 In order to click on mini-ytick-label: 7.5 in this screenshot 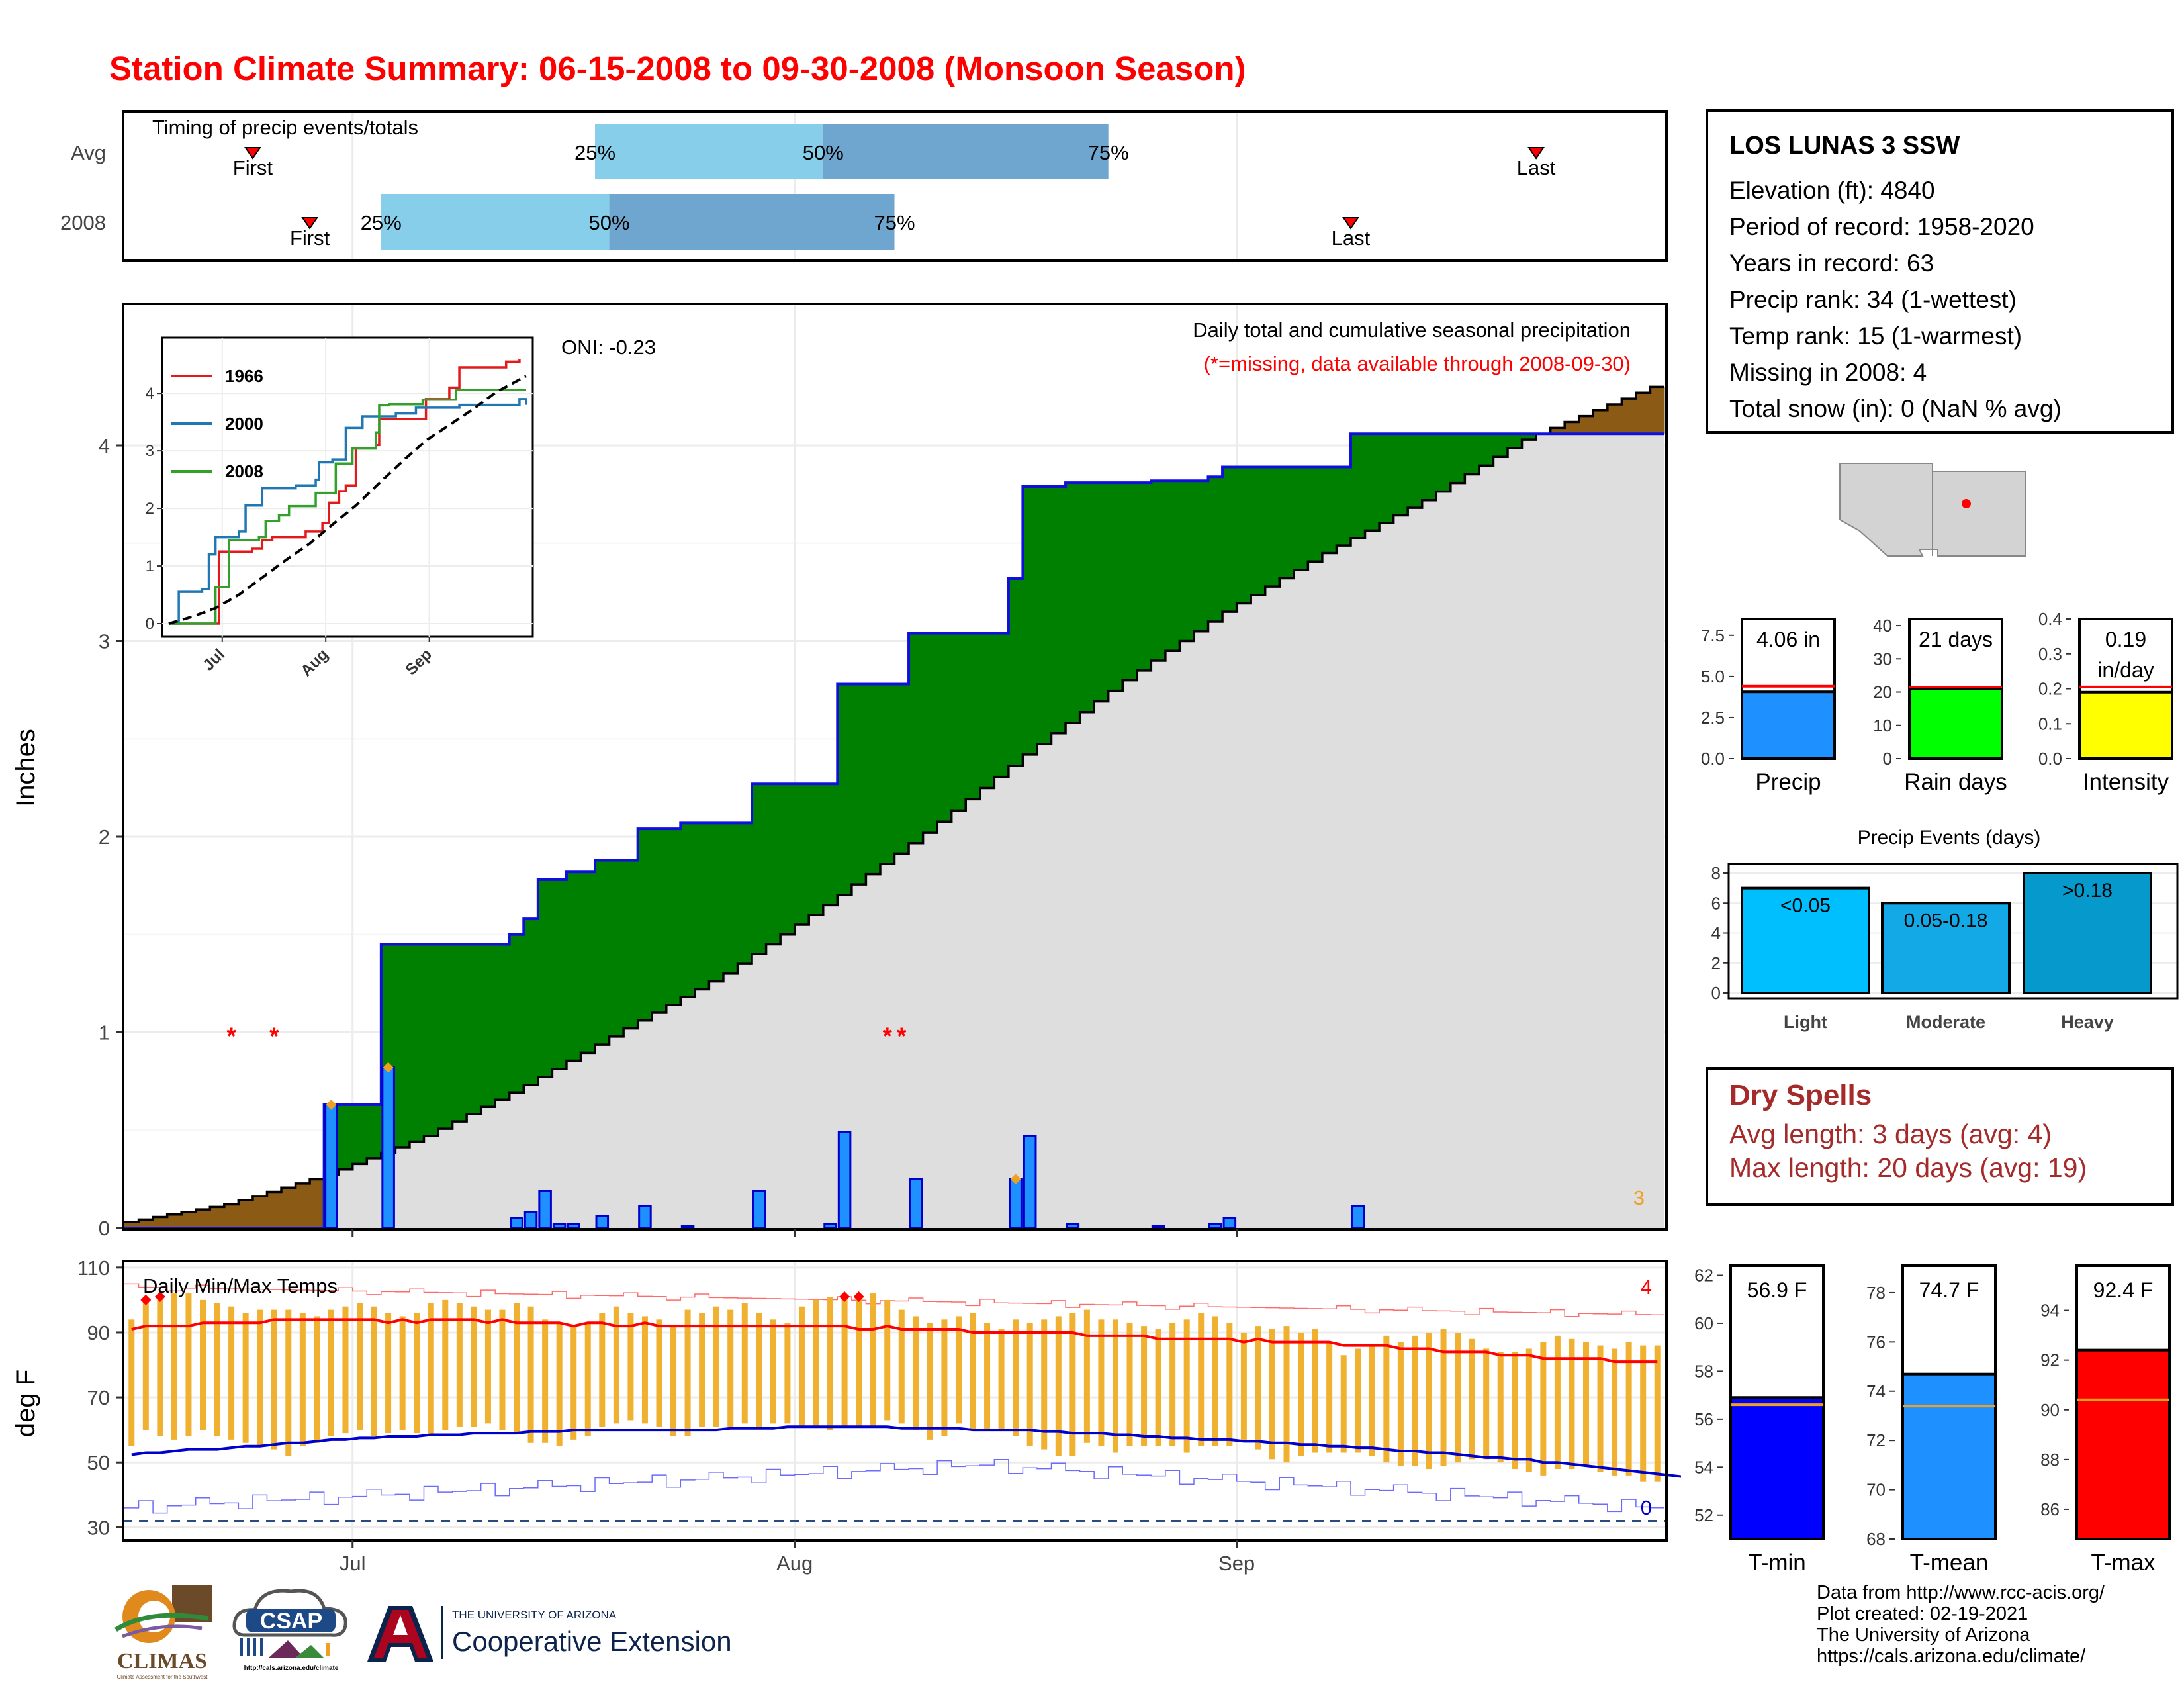, I will do `click(1713, 635)`.